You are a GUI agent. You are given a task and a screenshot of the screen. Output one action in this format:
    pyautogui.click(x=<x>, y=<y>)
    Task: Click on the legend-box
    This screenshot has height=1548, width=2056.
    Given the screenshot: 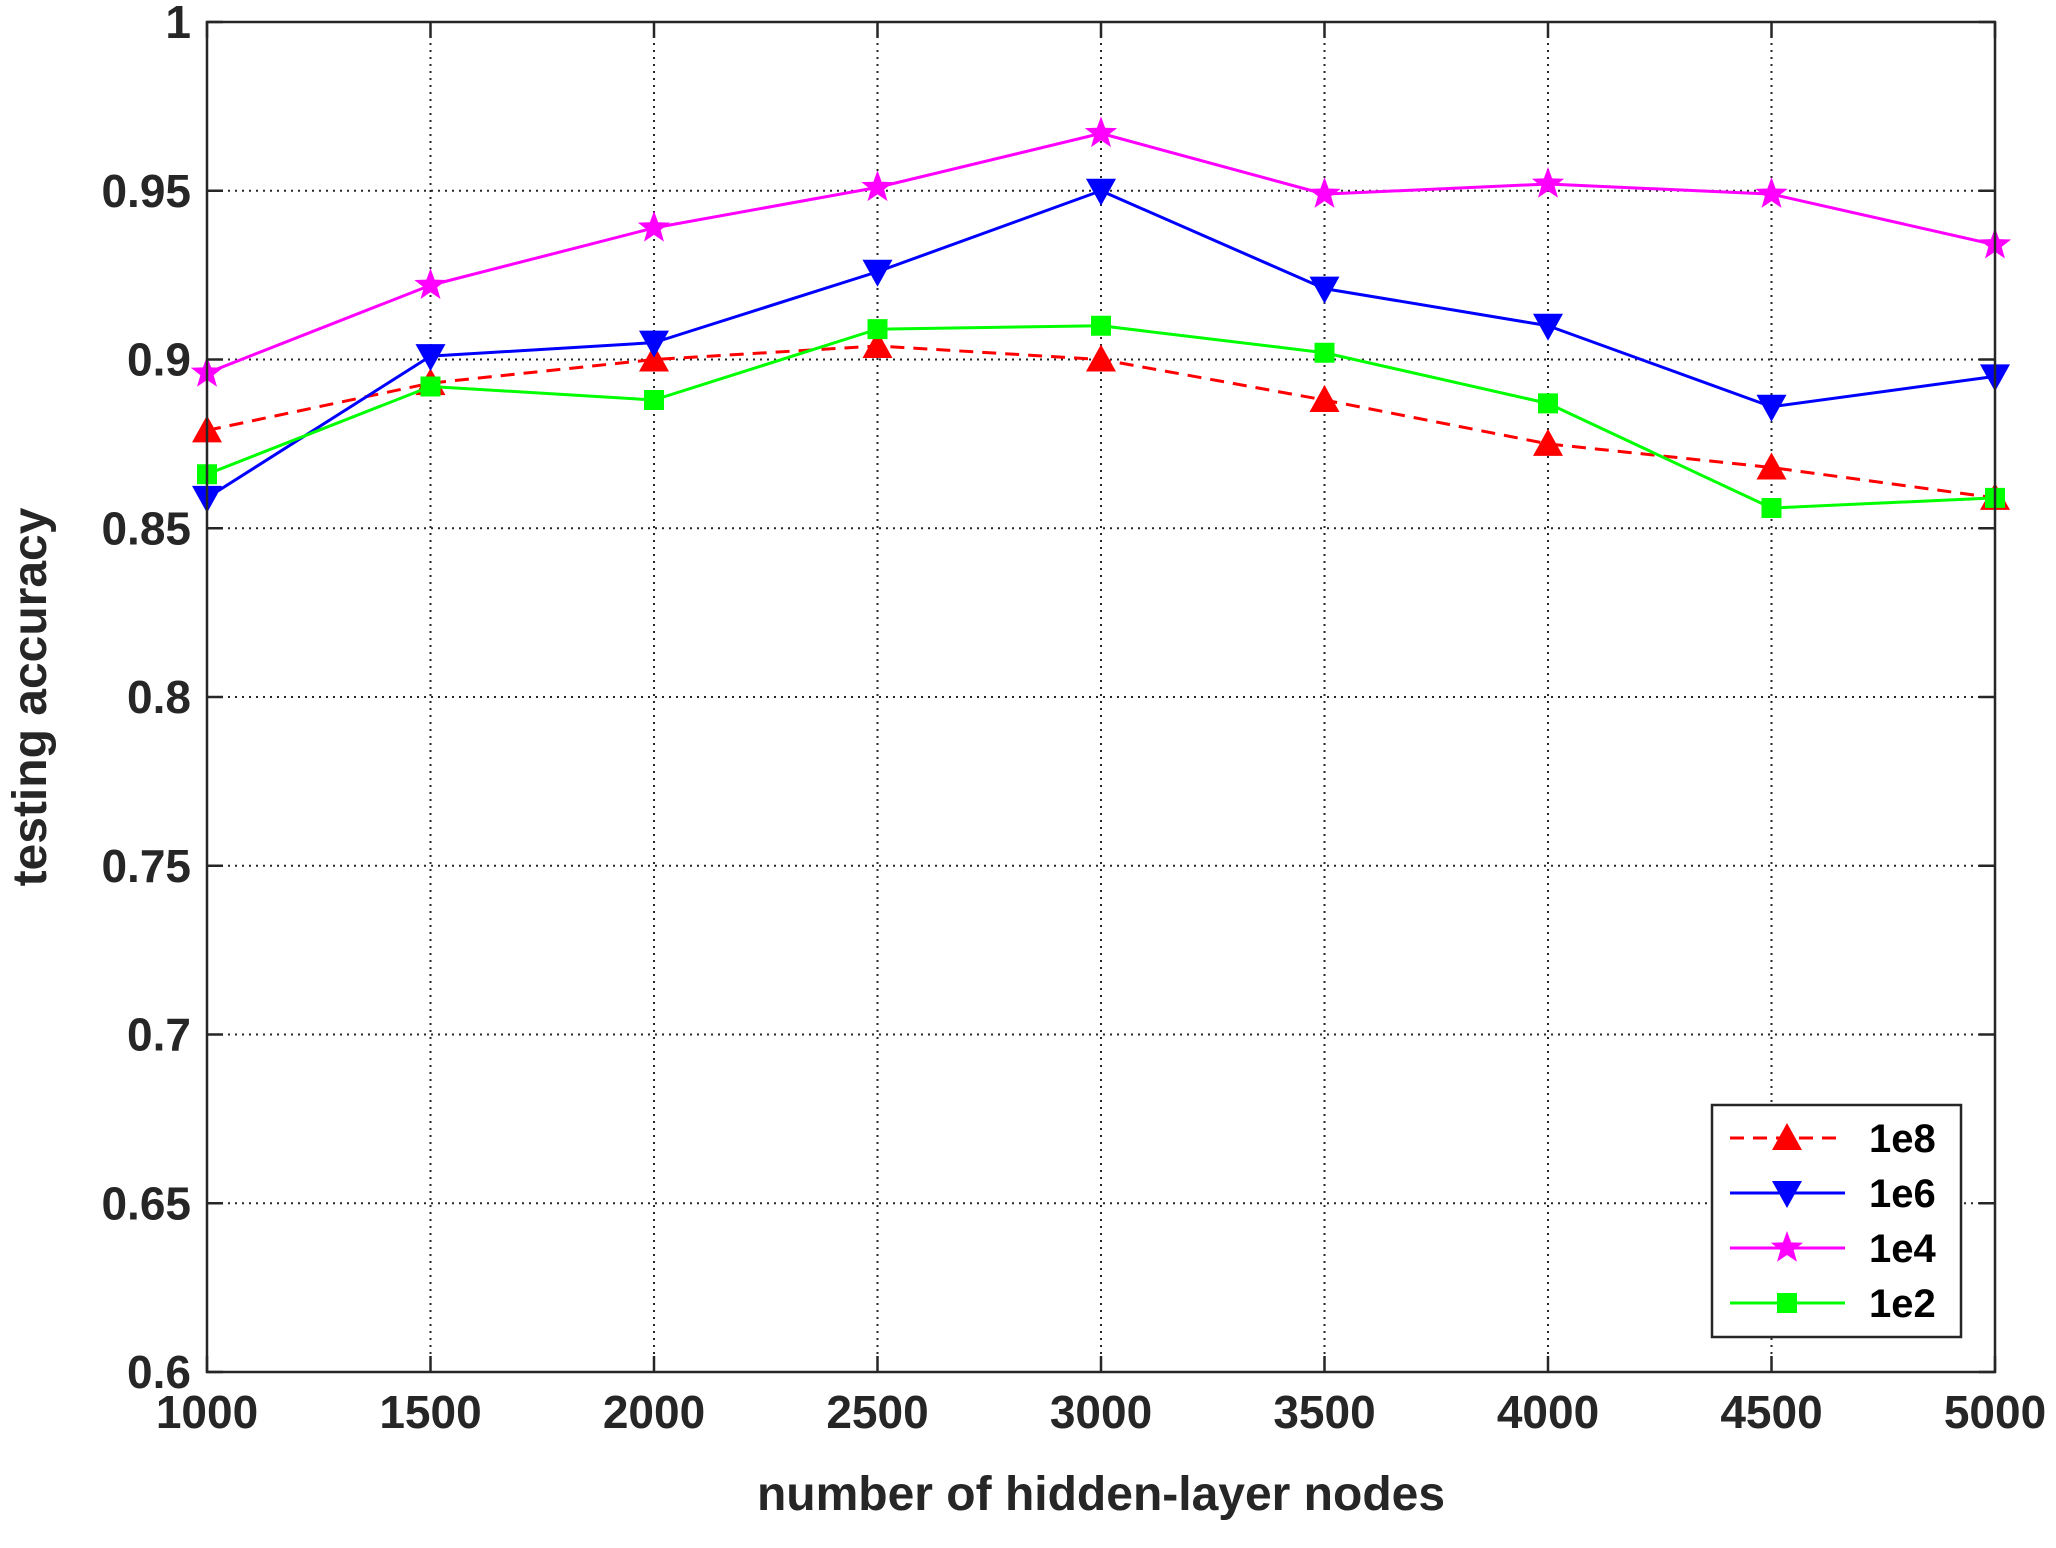 What is the action you would take?
    pyautogui.click(x=1836, y=1221)
    